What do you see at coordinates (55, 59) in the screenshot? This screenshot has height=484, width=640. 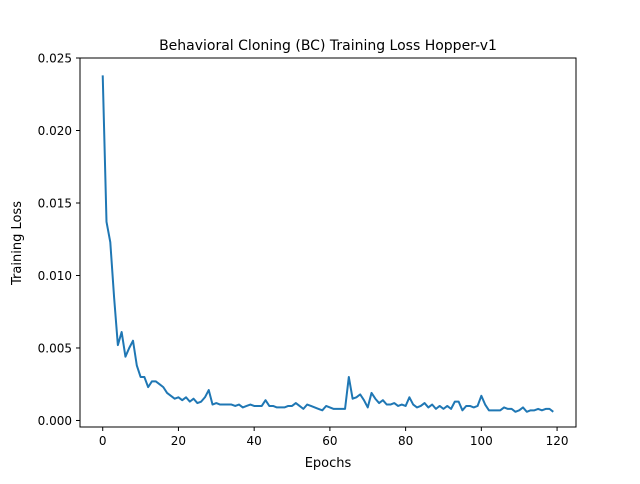 I see `y-tick-label: 0.025` at bounding box center [55, 59].